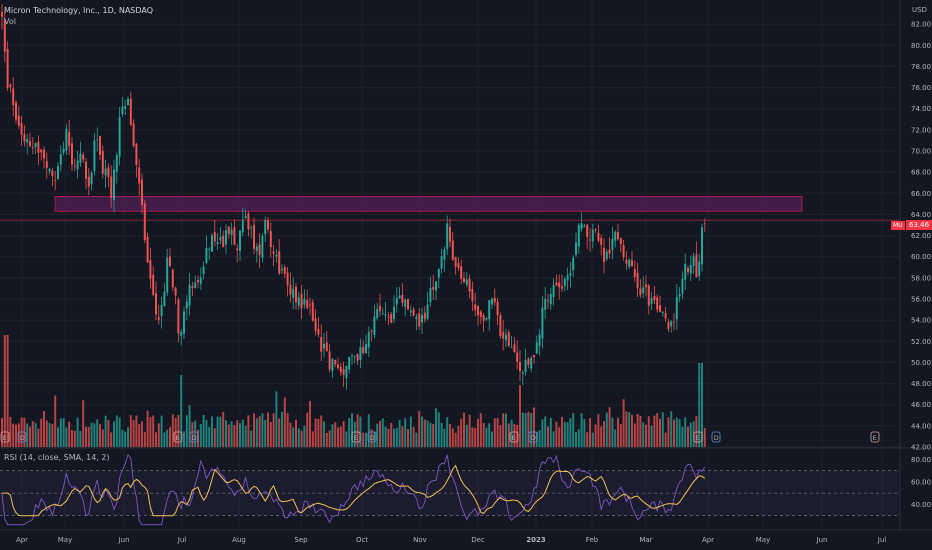  I want to click on rsi-panel, so click(466, 486).